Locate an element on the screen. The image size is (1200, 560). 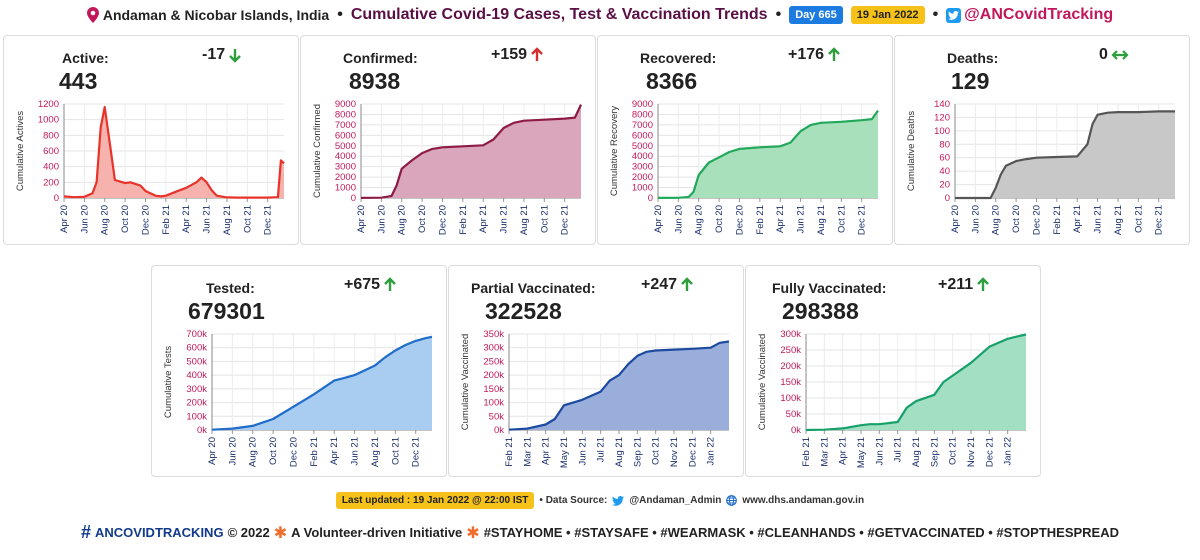
card-label: Deaths: is located at coordinates (973, 58).